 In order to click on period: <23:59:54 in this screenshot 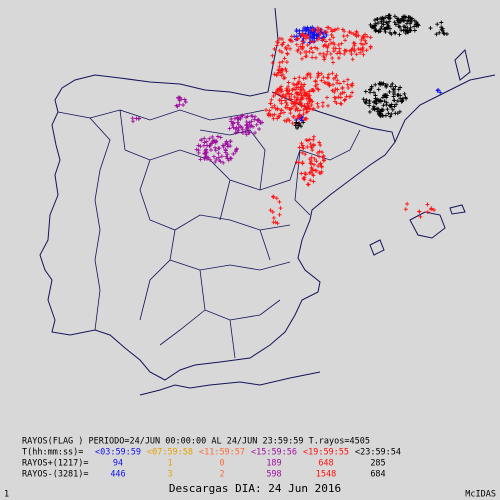, I will do `click(378, 453)`.